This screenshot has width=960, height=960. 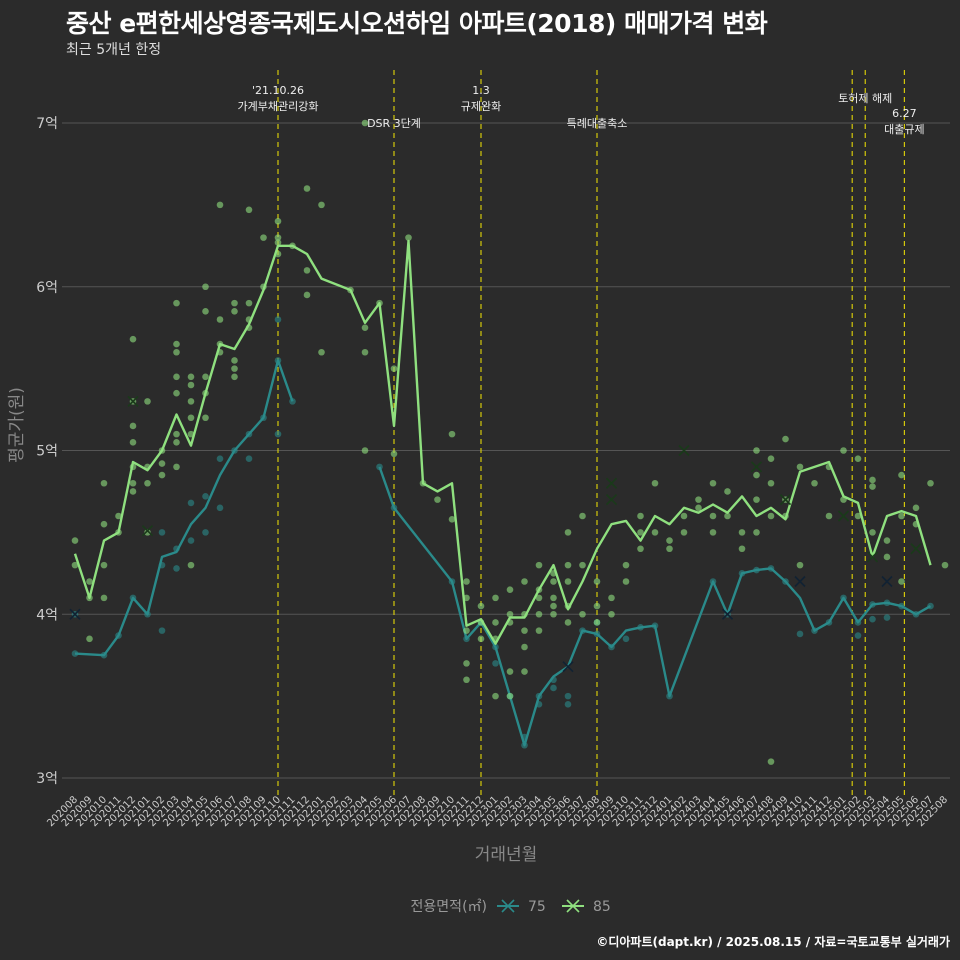 I want to click on legend-key-x, so click(x=508, y=906).